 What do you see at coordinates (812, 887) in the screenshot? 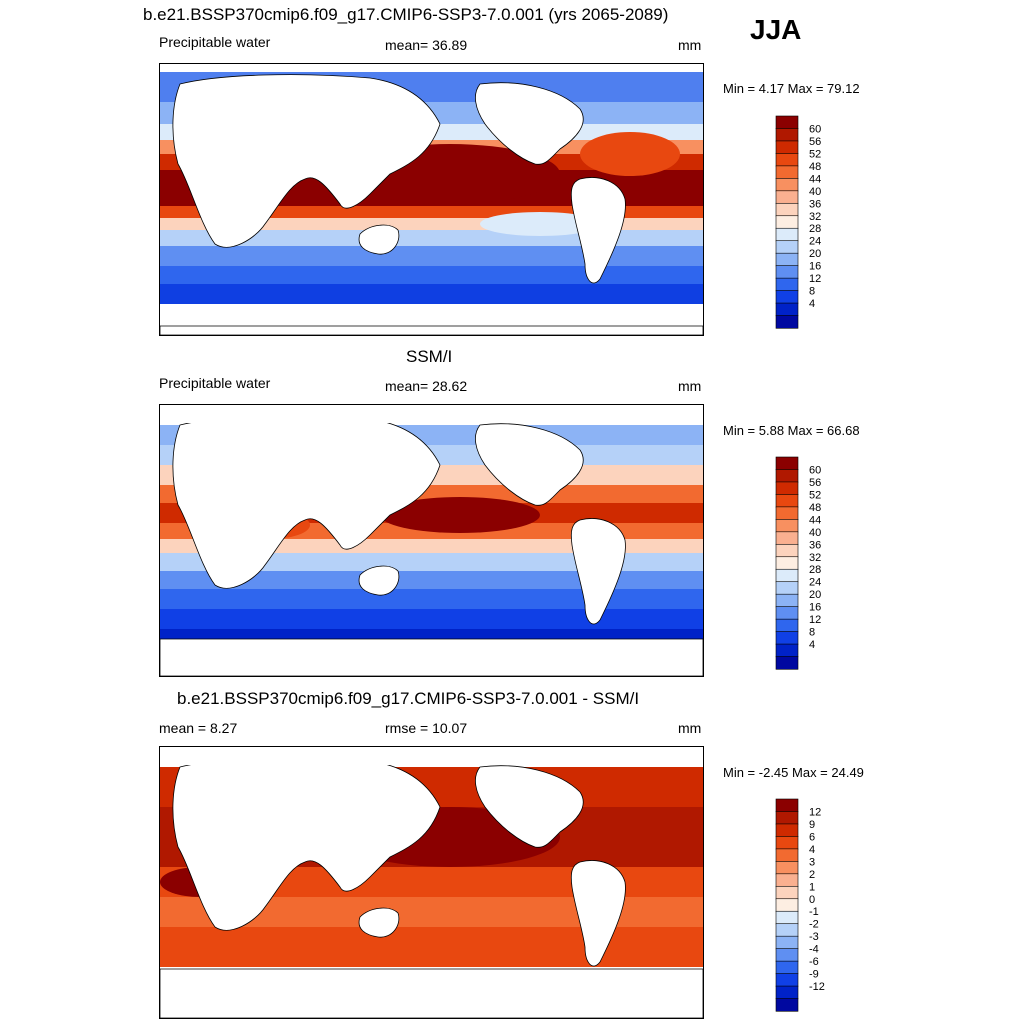
I see `colorbar-tick-label: 1` at bounding box center [812, 887].